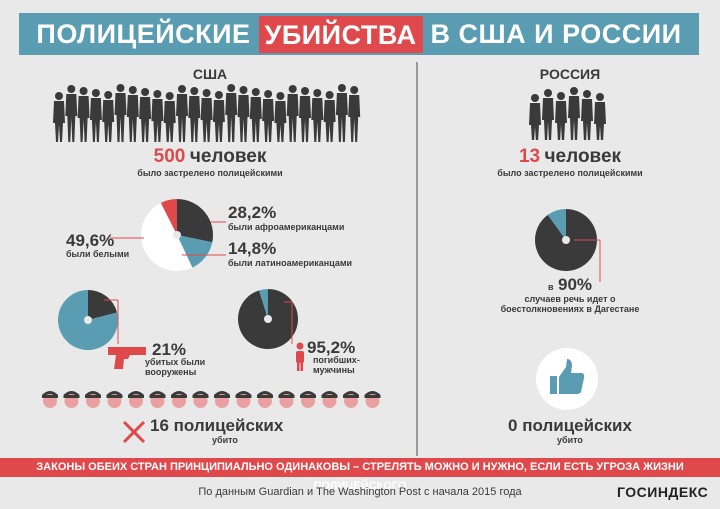 This screenshot has width=720, height=509. I want to click on armed-pct: 21%, so click(169, 349).